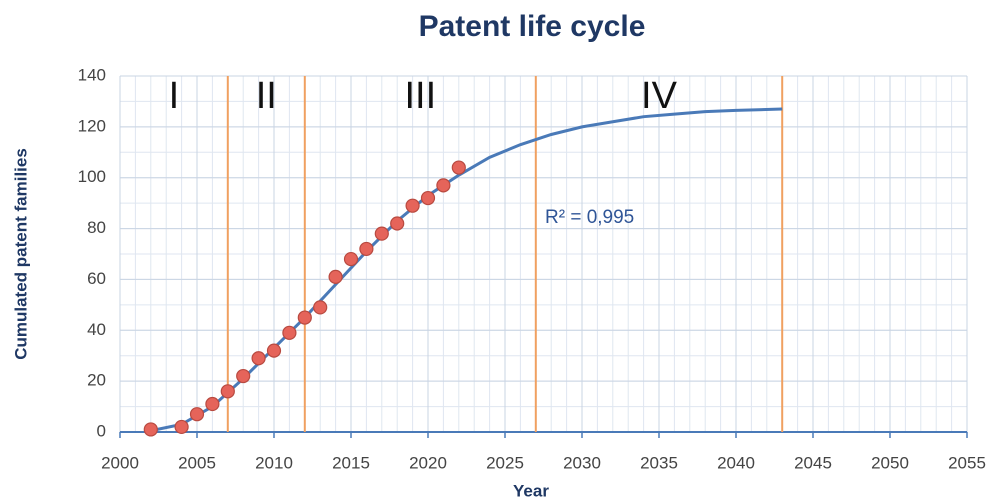 This screenshot has width=996, height=503. What do you see at coordinates (813, 462) in the screenshot?
I see `x-tick-label: 2045` at bounding box center [813, 462].